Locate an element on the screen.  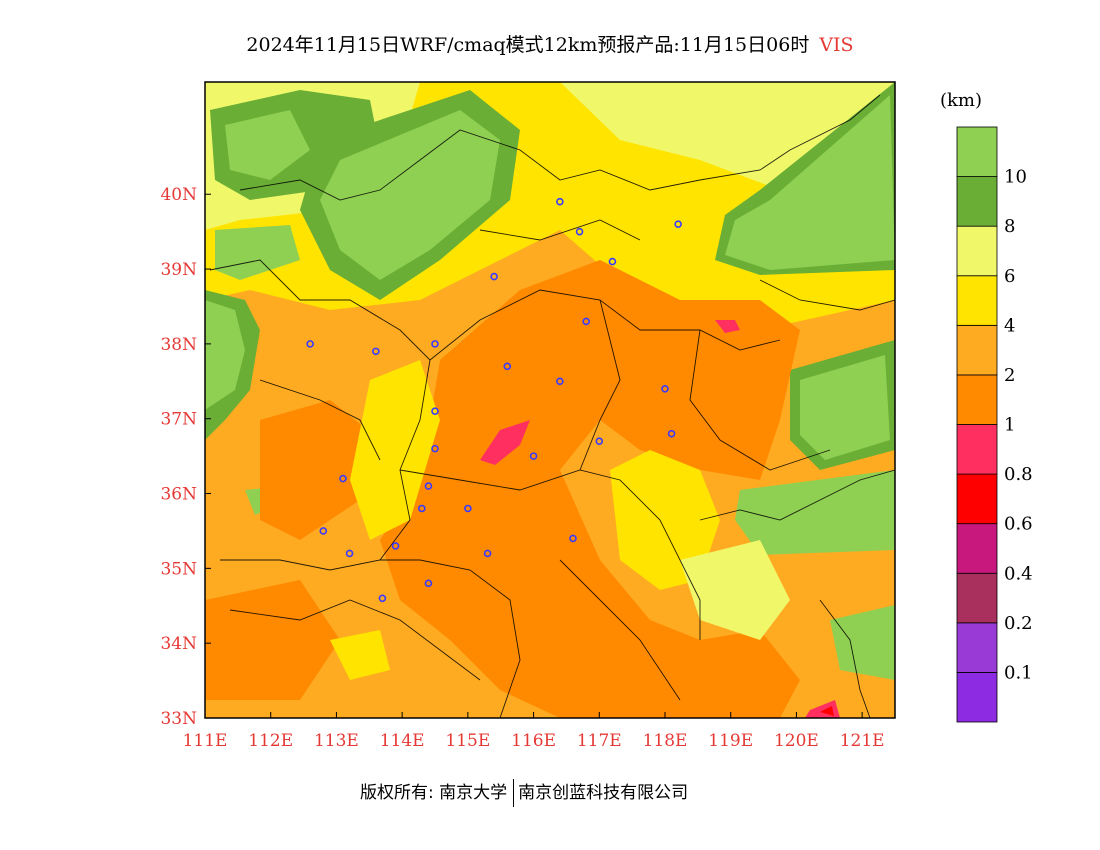
lon-tick-label: 116E is located at coordinates (533, 741).